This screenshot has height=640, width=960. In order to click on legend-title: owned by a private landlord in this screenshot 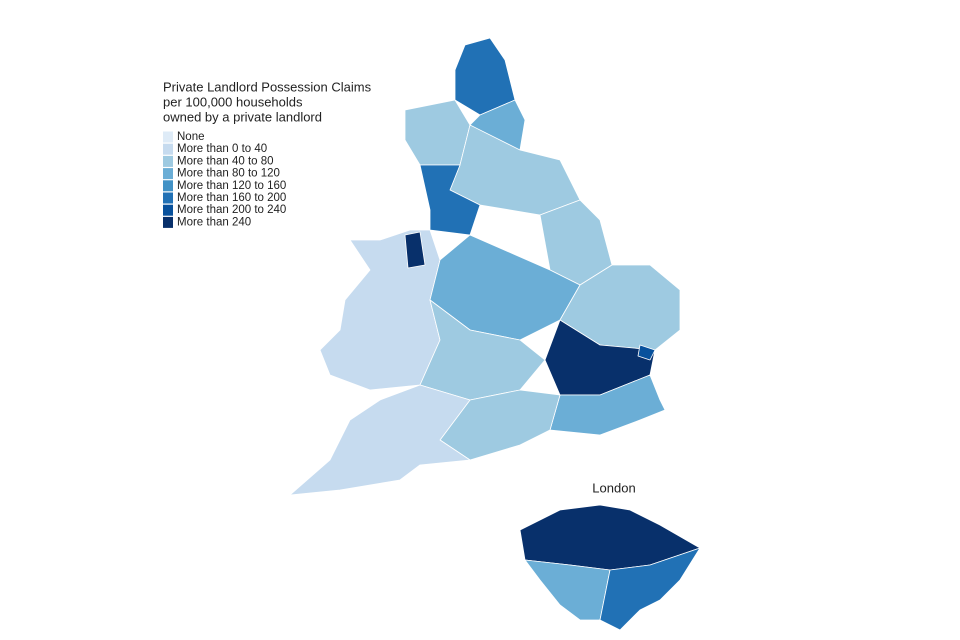, I will do `click(242, 116)`.